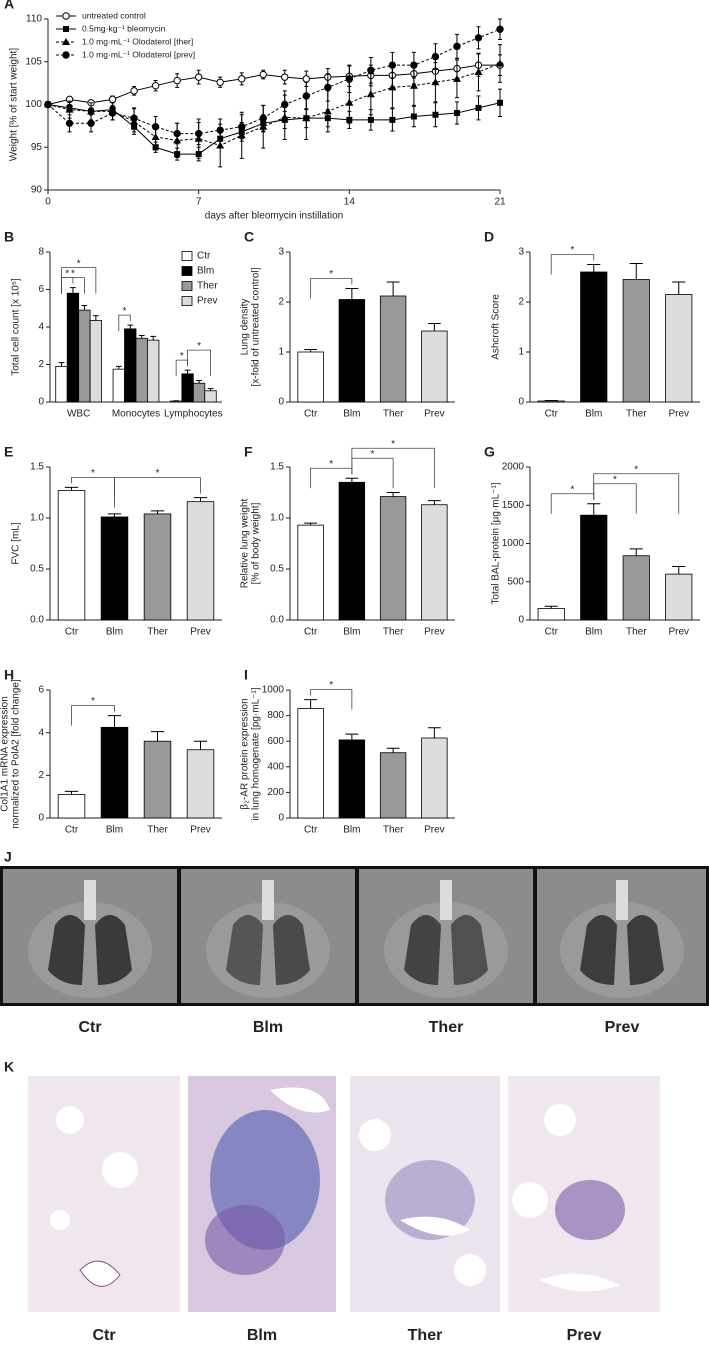 Image resolution: width=709 pixels, height=1353 pixels. What do you see at coordinates (274, 216) in the screenshot?
I see `x-axis-label: days after bleomycin instillation` at bounding box center [274, 216].